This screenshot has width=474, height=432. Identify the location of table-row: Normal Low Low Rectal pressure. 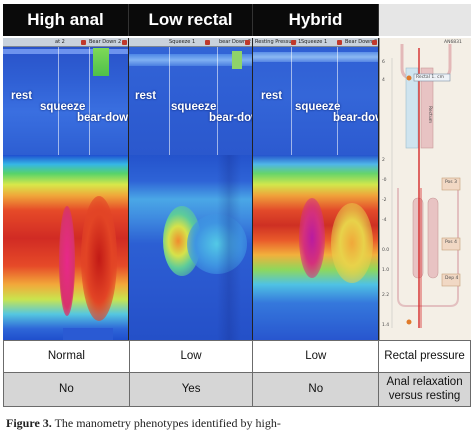
(237, 356).